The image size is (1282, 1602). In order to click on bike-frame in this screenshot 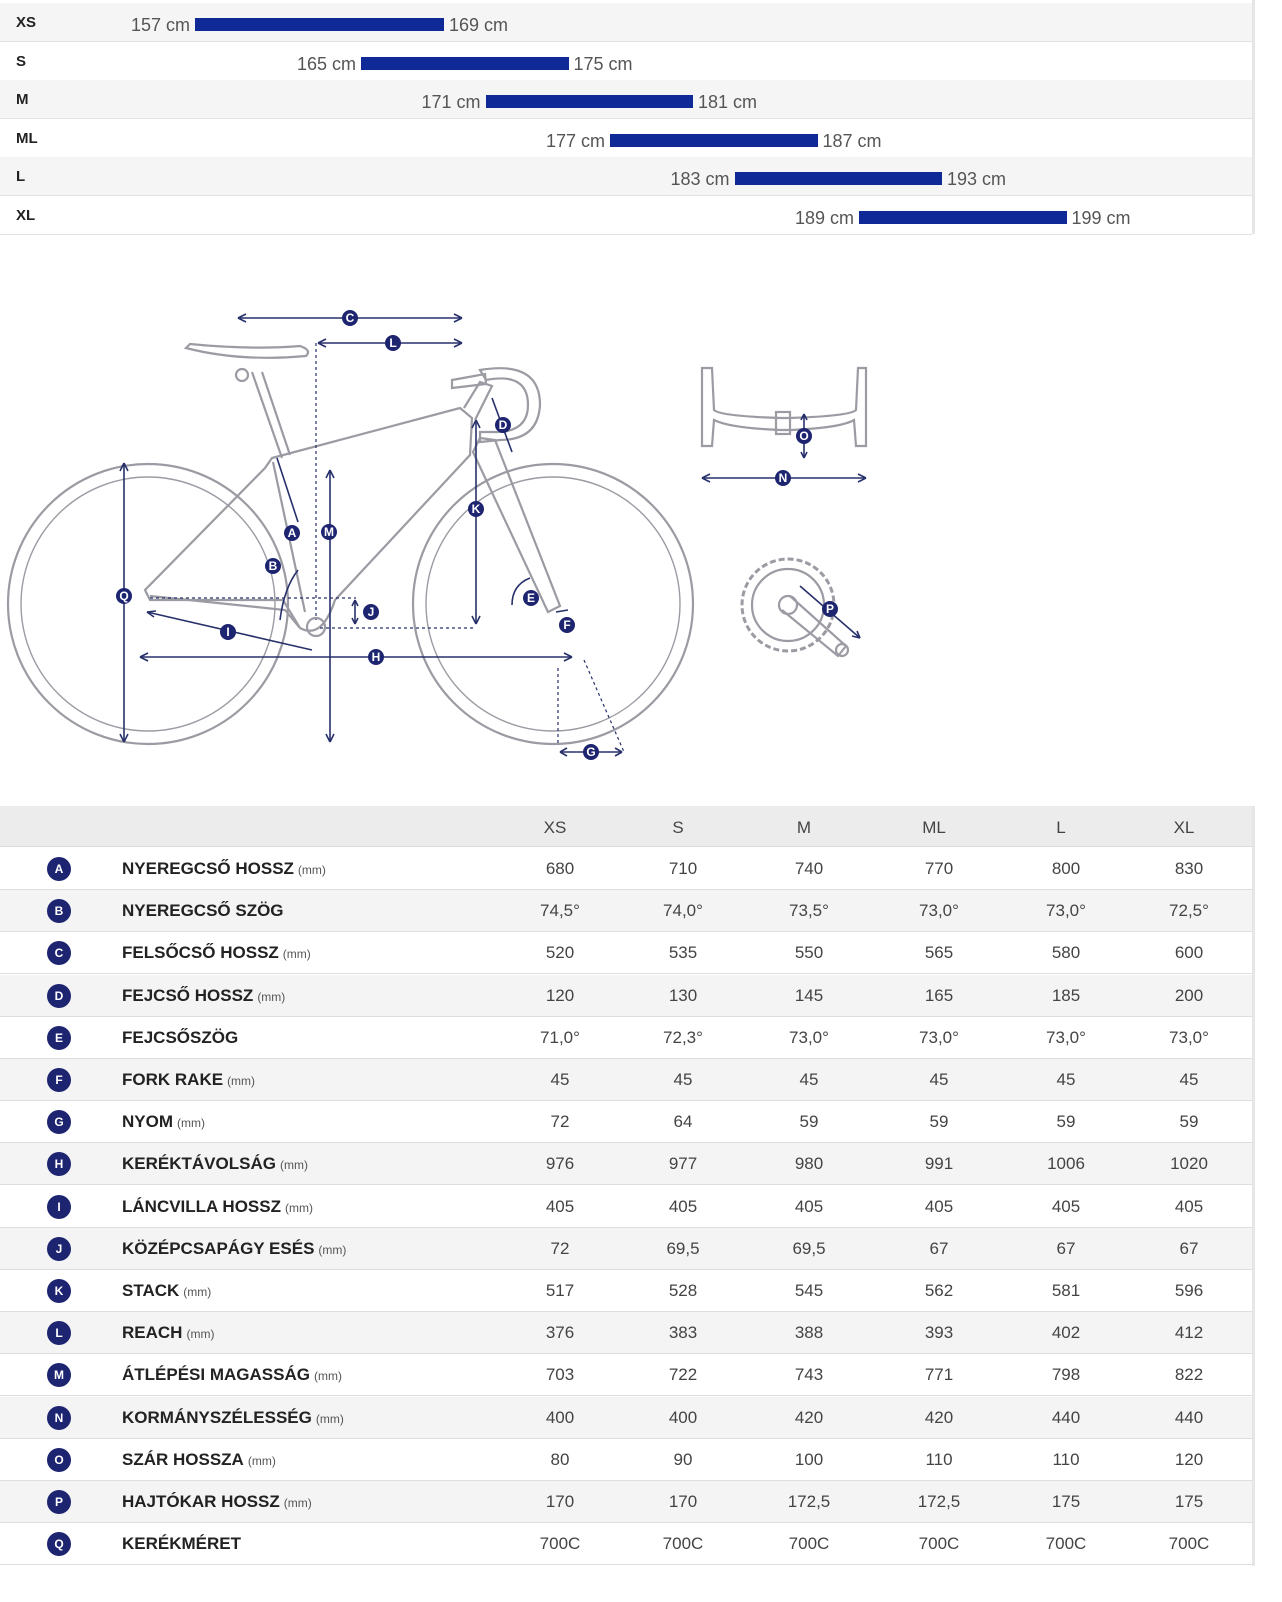, I will do `click(352, 490)`.